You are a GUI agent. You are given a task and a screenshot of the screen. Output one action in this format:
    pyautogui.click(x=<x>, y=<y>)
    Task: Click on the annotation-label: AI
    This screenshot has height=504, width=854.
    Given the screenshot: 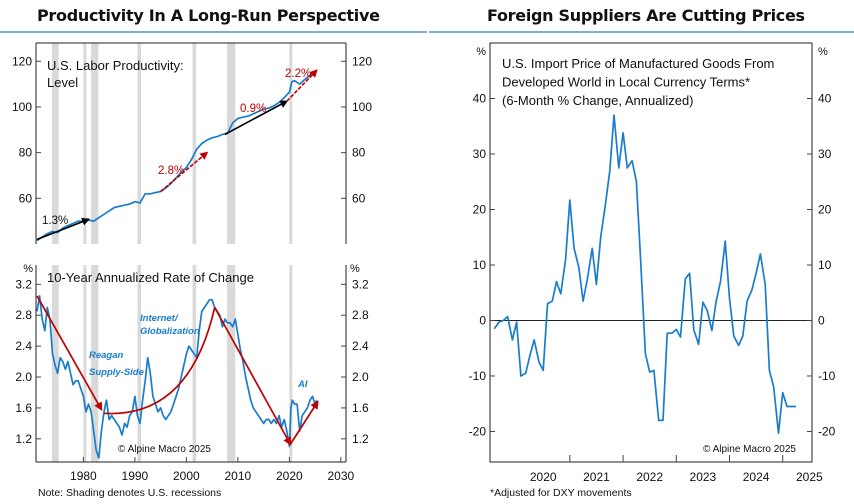 What is the action you would take?
    pyautogui.click(x=302, y=384)
    